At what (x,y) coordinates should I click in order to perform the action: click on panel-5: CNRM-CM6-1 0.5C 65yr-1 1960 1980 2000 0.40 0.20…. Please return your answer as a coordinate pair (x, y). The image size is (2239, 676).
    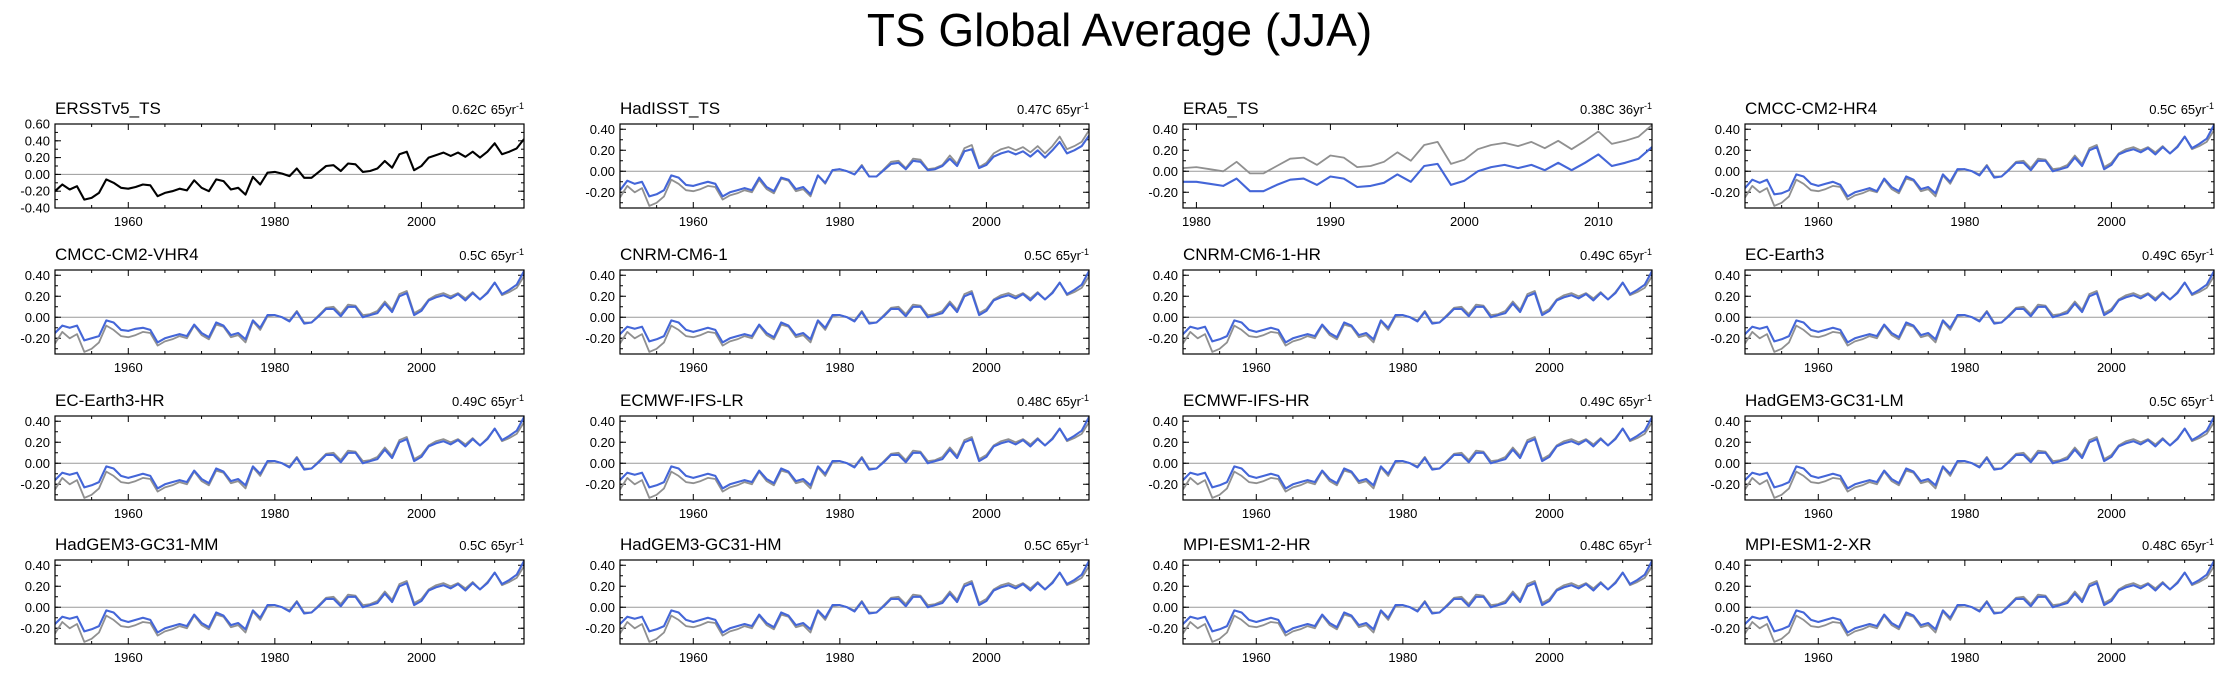
    Looking at the image, I should click on (837, 310).